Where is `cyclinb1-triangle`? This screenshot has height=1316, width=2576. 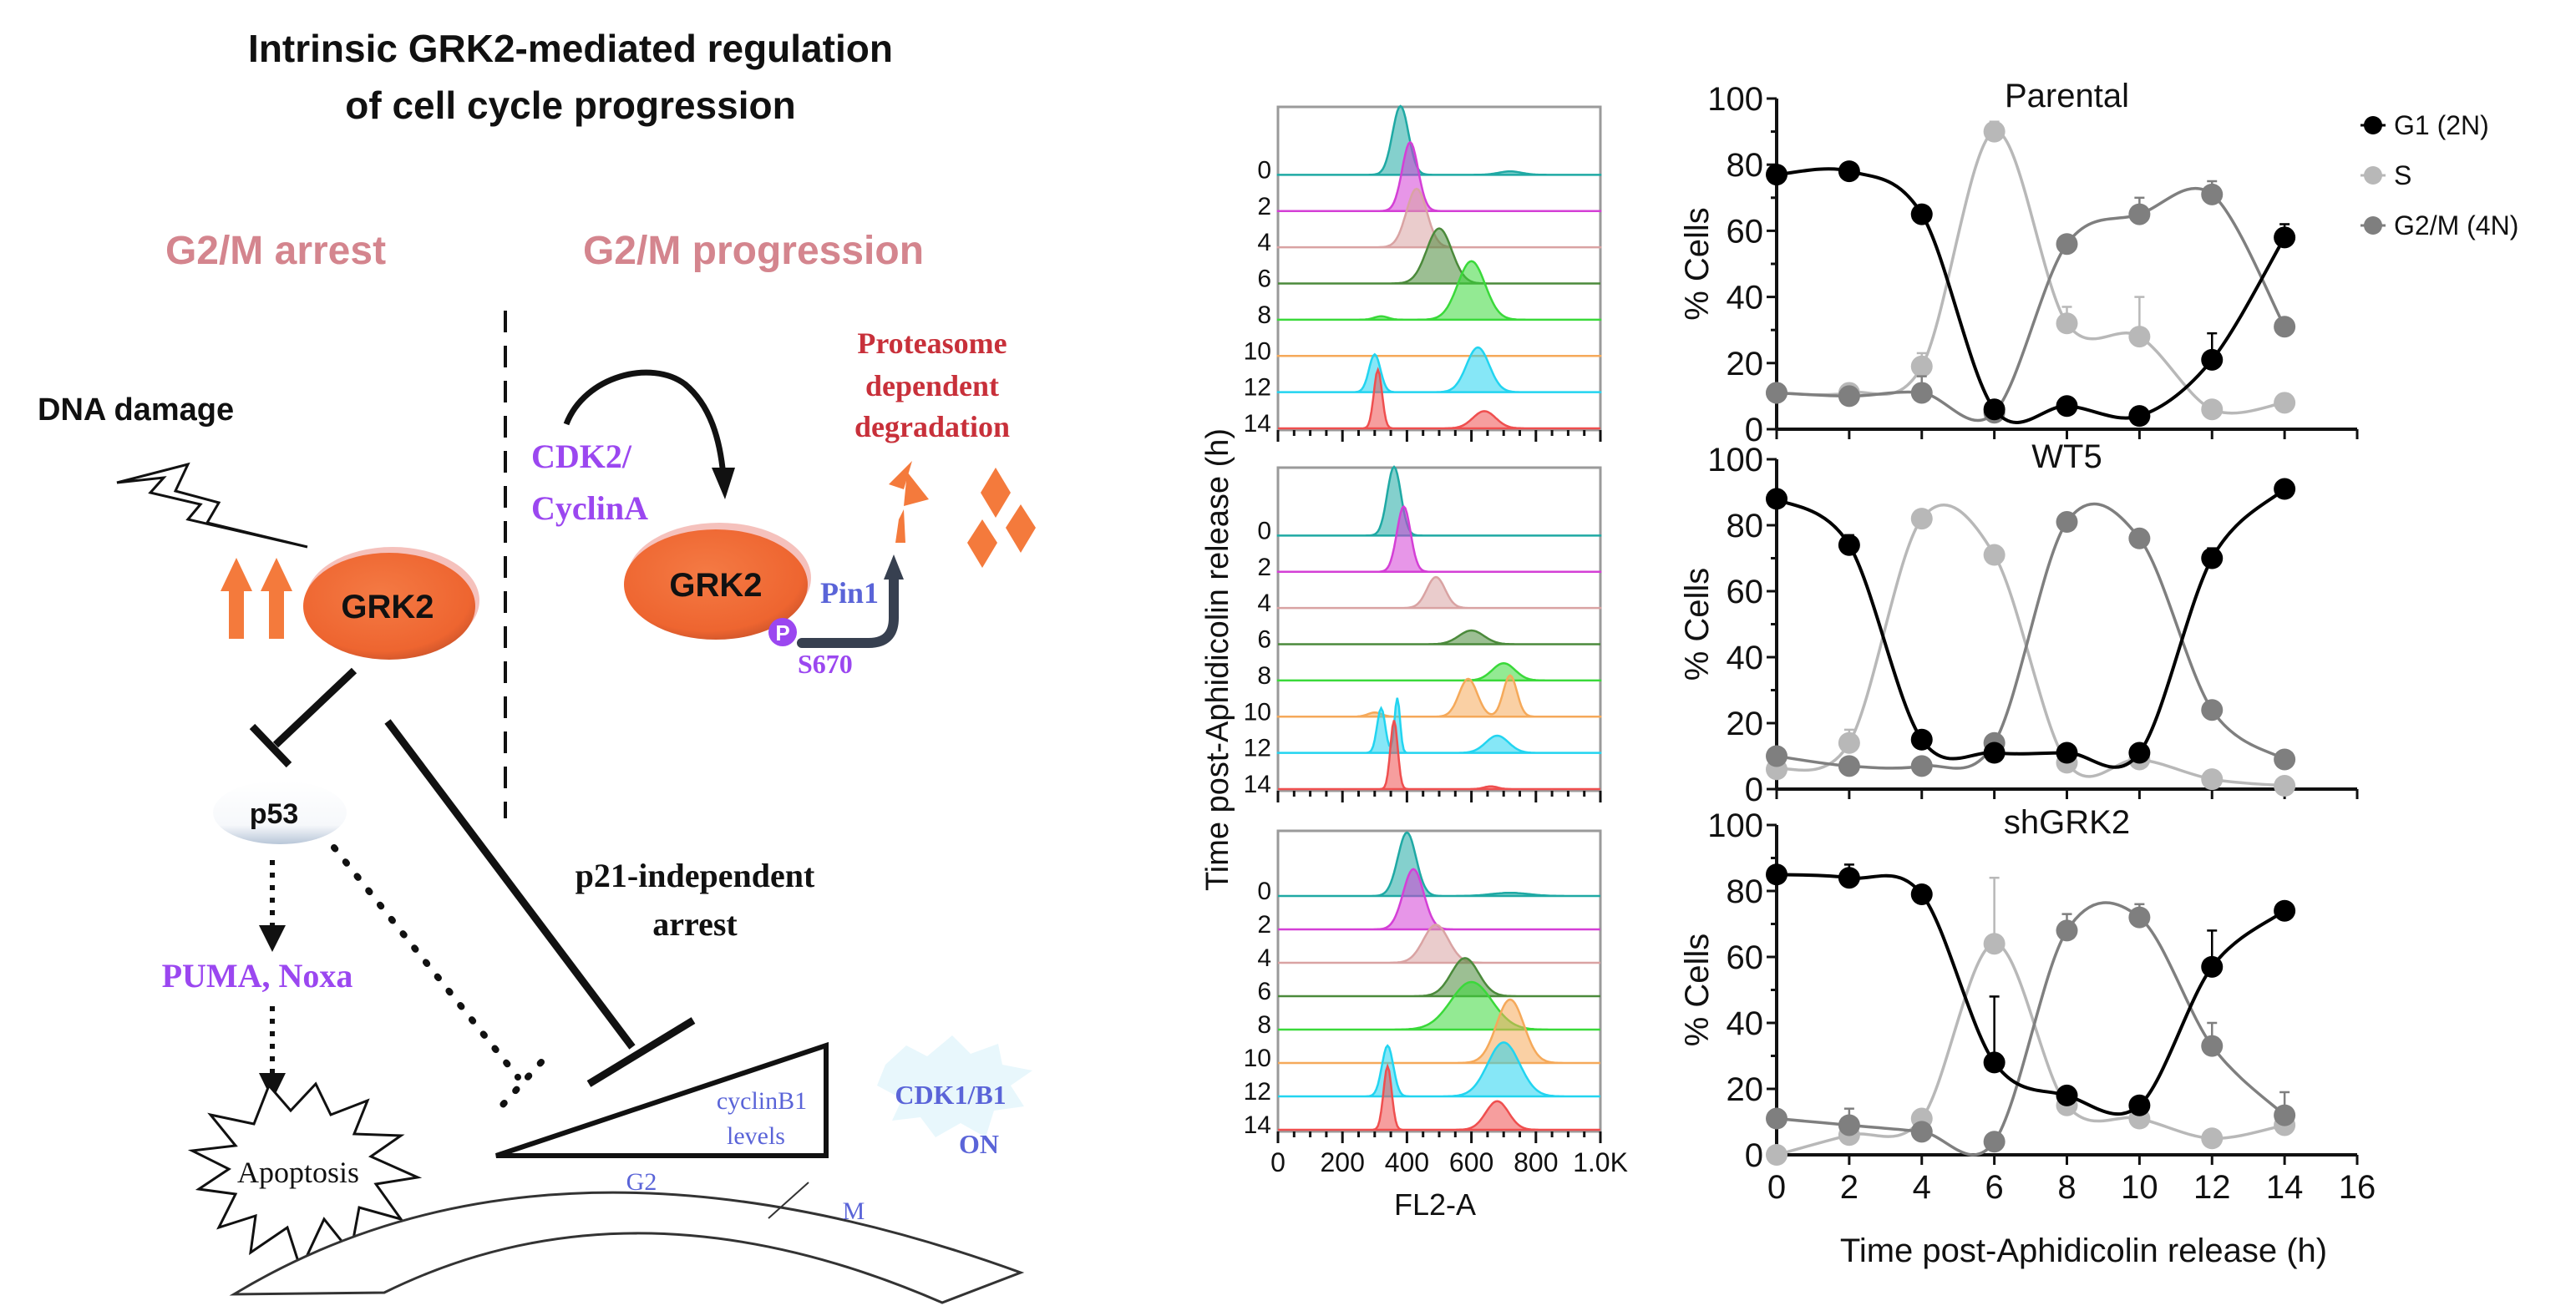 cyclinb1-triangle is located at coordinates (662, 1100).